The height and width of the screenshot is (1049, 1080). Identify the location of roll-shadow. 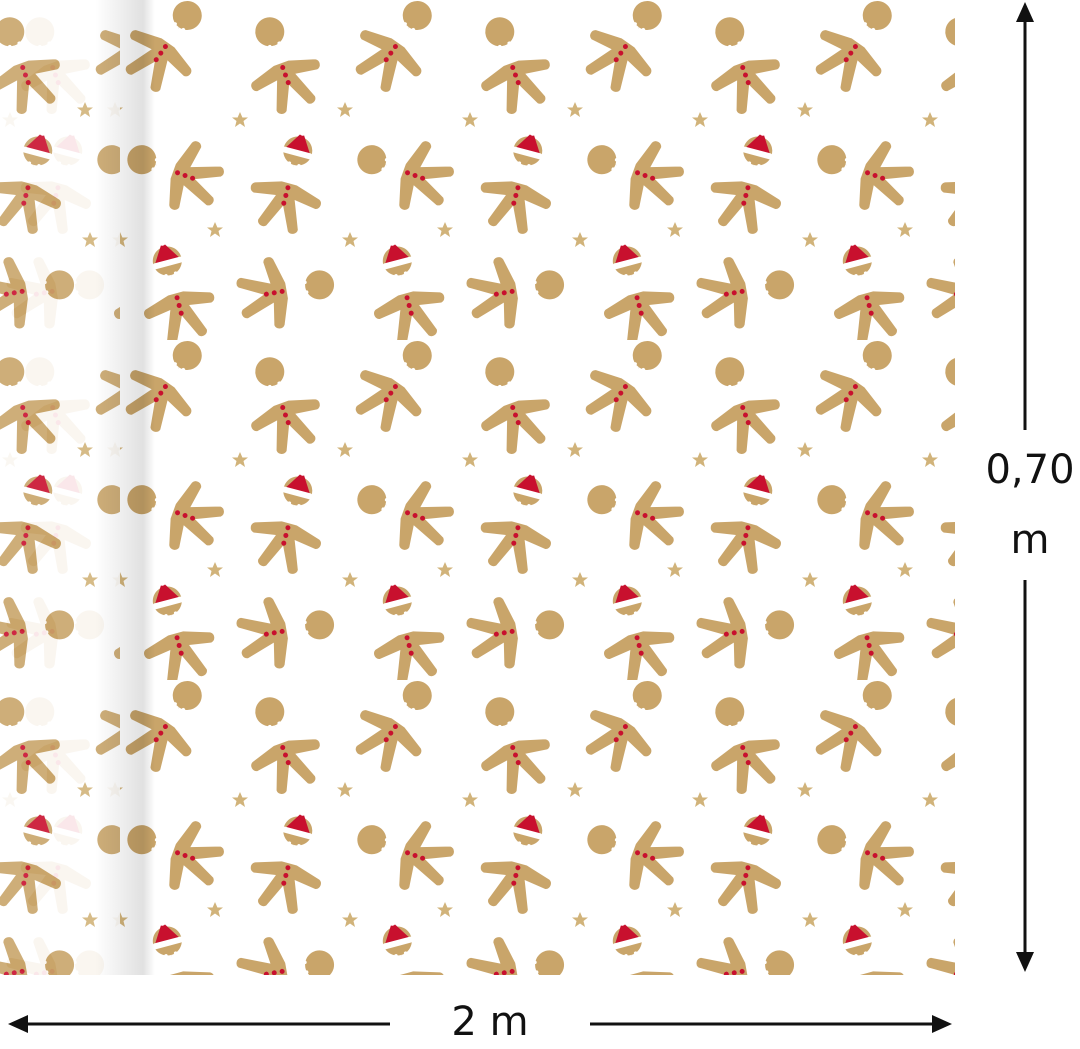
(125, 487).